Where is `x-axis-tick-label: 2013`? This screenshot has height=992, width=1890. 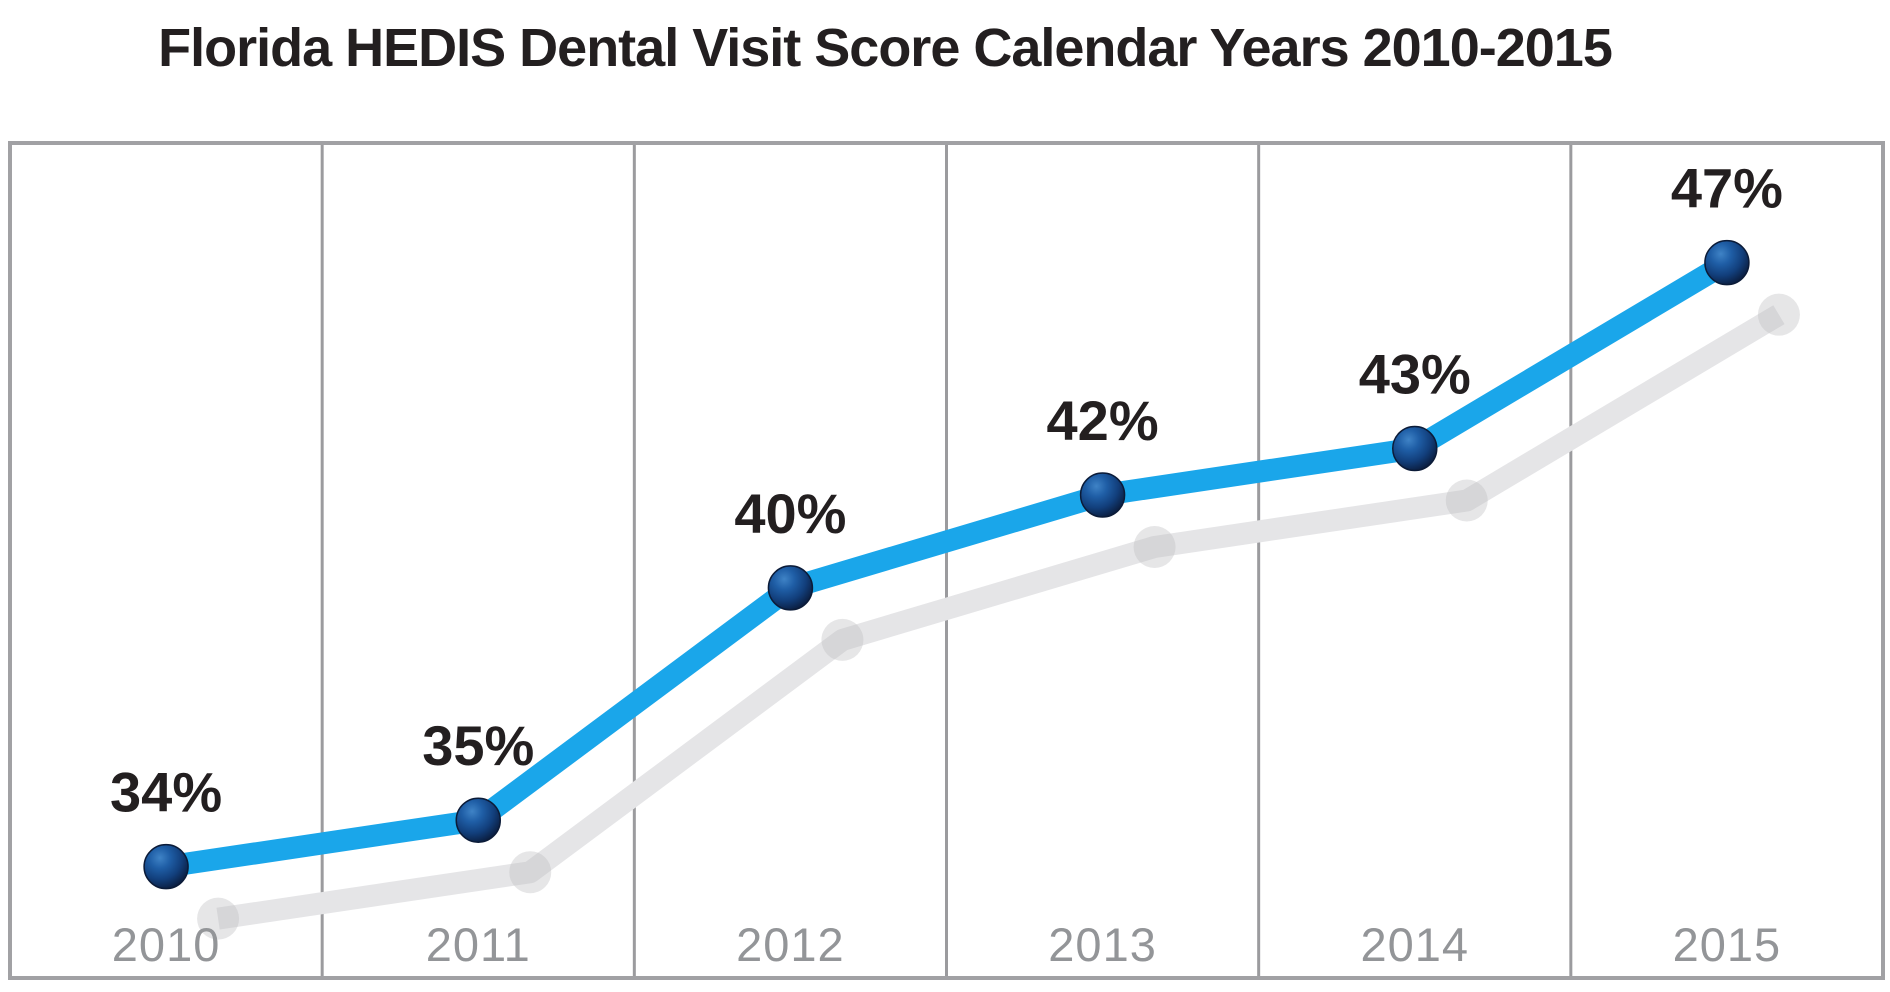
x-axis-tick-label: 2013 is located at coordinates (1102, 944).